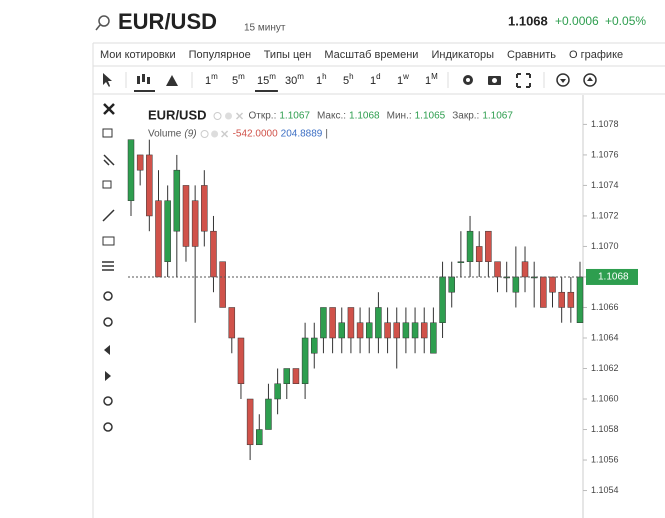 Image resolution: width=665 pixels, height=518 pixels. I want to click on period: 15 минут, so click(265, 28).